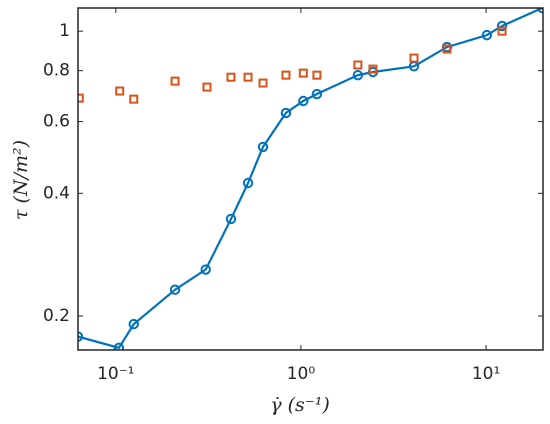  Describe the element at coordinates (56, 316) in the screenshot. I see `y-tick-label: 0.2` at that location.